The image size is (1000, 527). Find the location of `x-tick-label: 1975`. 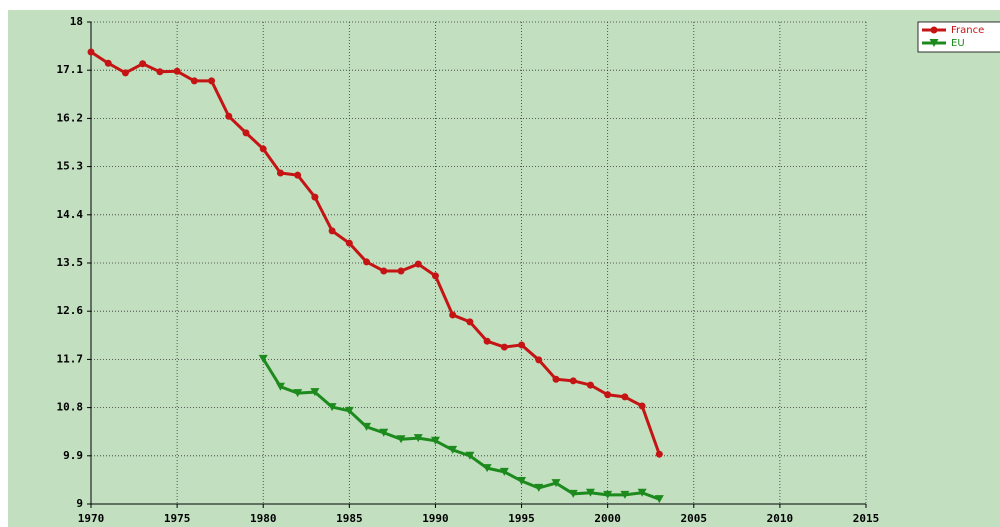

x-tick-label: 1975 is located at coordinates (177, 518).